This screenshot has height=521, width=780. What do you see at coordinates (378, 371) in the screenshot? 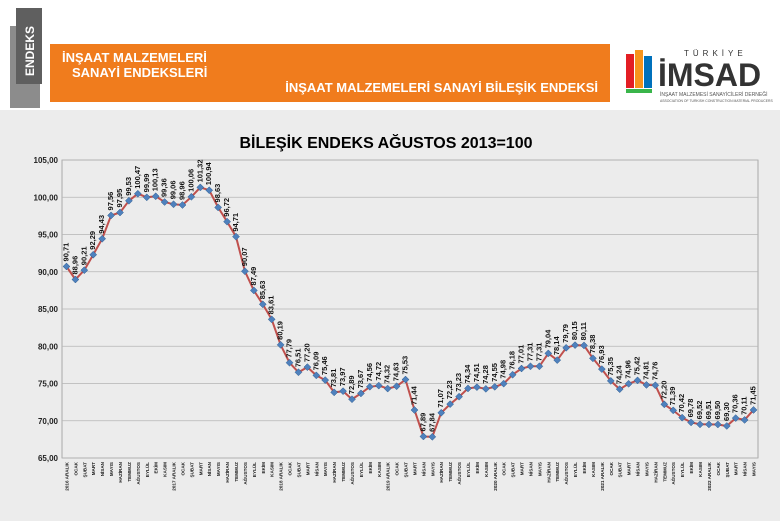
I see `data-label: 74,72` at bounding box center [378, 371].